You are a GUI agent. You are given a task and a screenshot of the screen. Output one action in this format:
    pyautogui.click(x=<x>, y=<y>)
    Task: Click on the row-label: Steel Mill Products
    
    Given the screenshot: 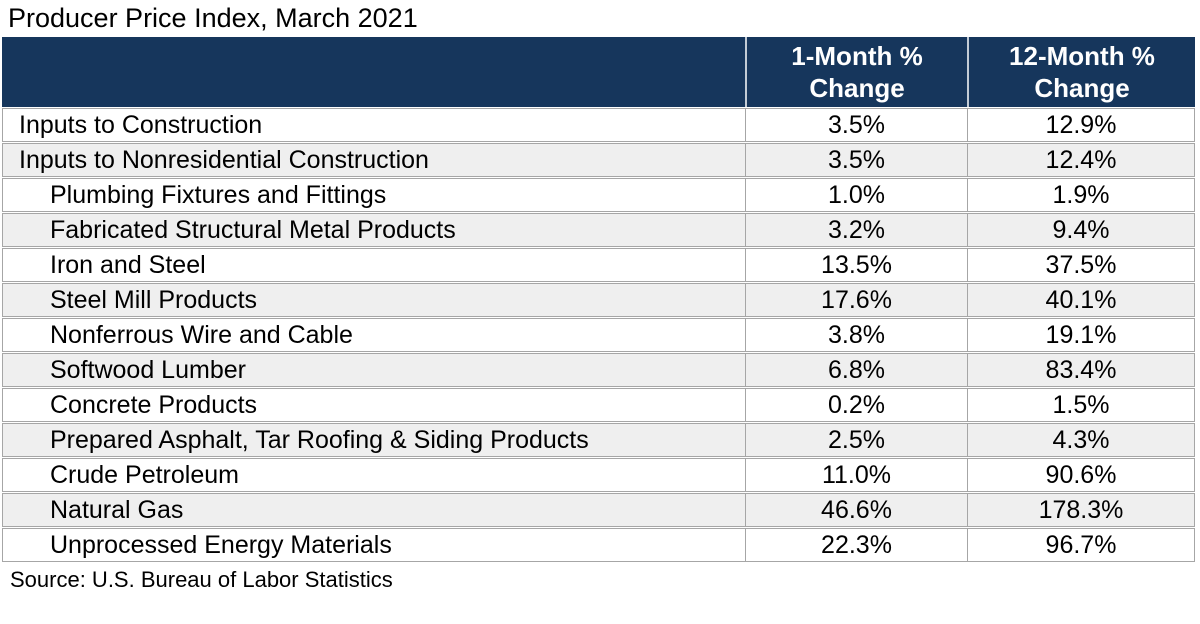 What is the action you would take?
    pyautogui.click(x=373, y=300)
    